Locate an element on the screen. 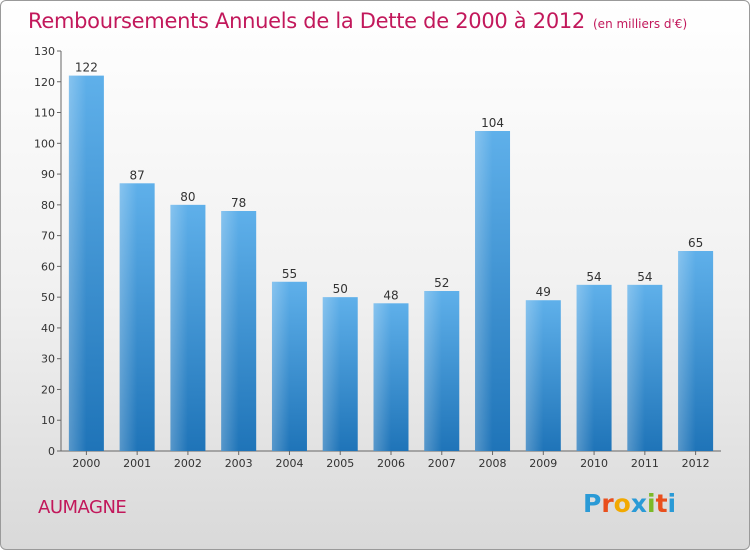 The width and height of the screenshot is (750, 550). bar-value-label: 65 is located at coordinates (695, 243).